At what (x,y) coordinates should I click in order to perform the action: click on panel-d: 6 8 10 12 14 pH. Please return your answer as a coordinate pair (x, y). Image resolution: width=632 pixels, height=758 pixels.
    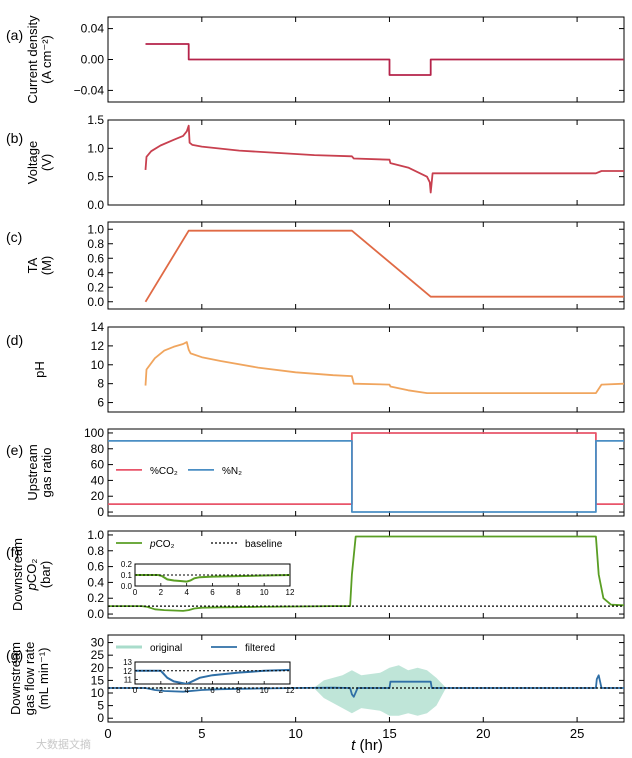
    Looking at the image, I should click on (328, 366).